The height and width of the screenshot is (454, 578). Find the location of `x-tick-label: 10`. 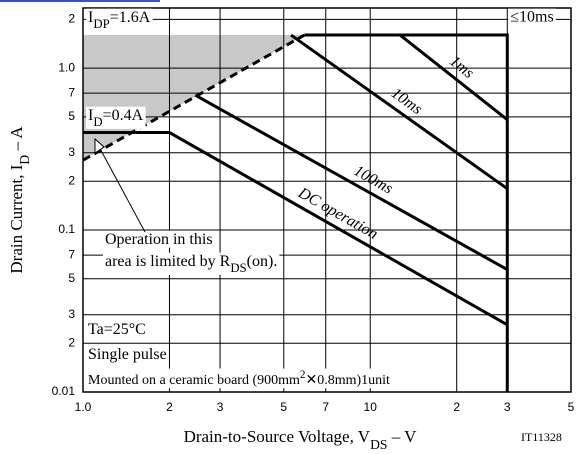

x-tick-label: 10 is located at coordinates (371, 407).